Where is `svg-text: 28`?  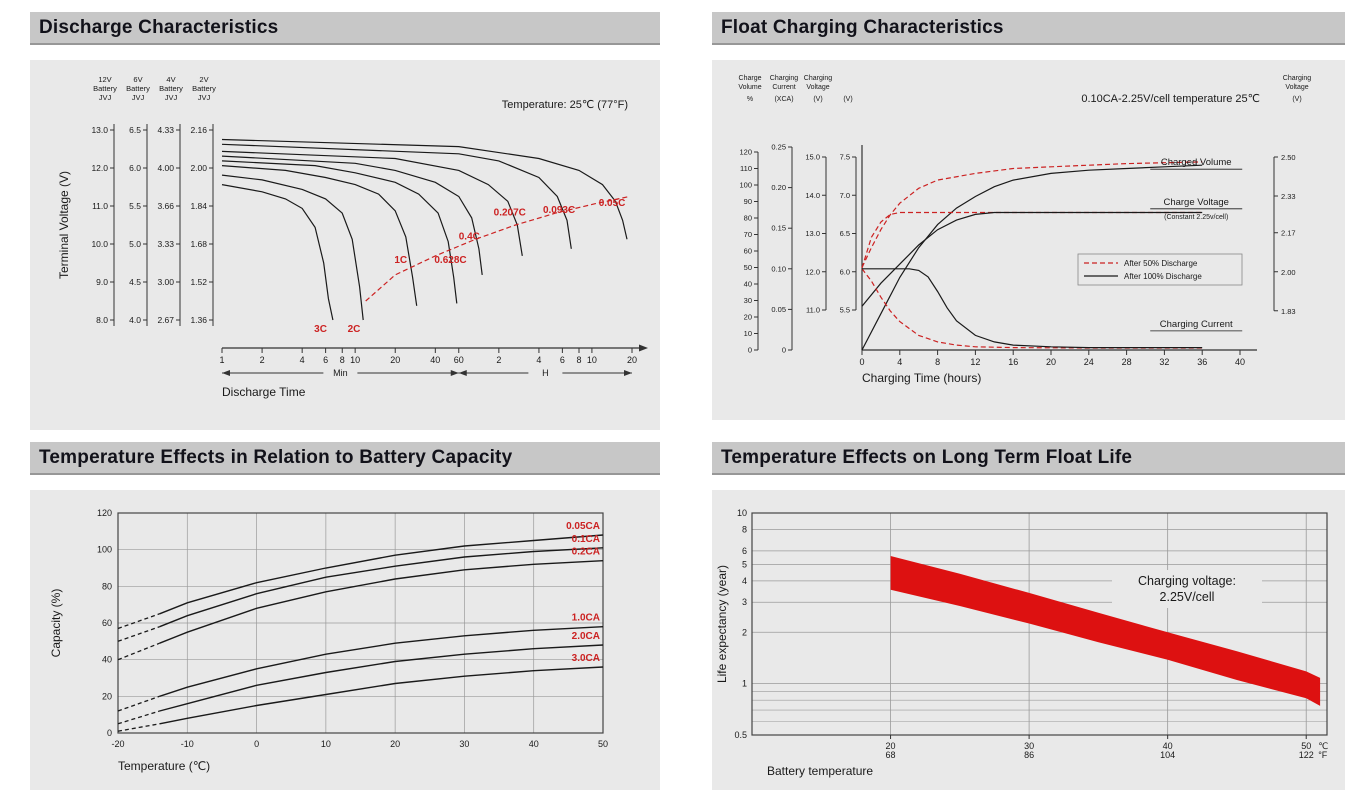
svg-text: 28 is located at coordinates (1127, 362).